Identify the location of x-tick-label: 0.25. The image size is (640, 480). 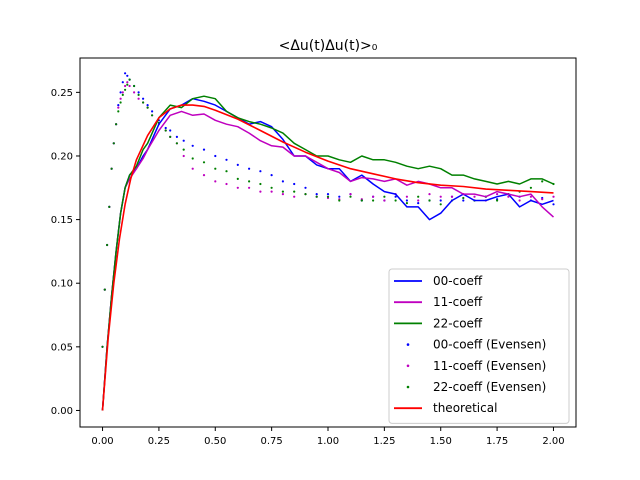
(159, 441).